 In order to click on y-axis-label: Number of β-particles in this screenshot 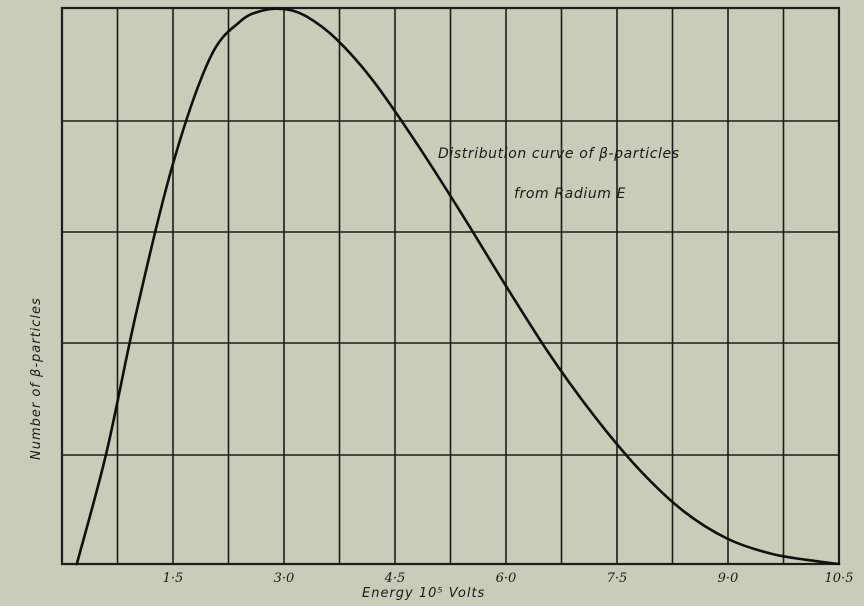, I will do `click(36, 378)`.